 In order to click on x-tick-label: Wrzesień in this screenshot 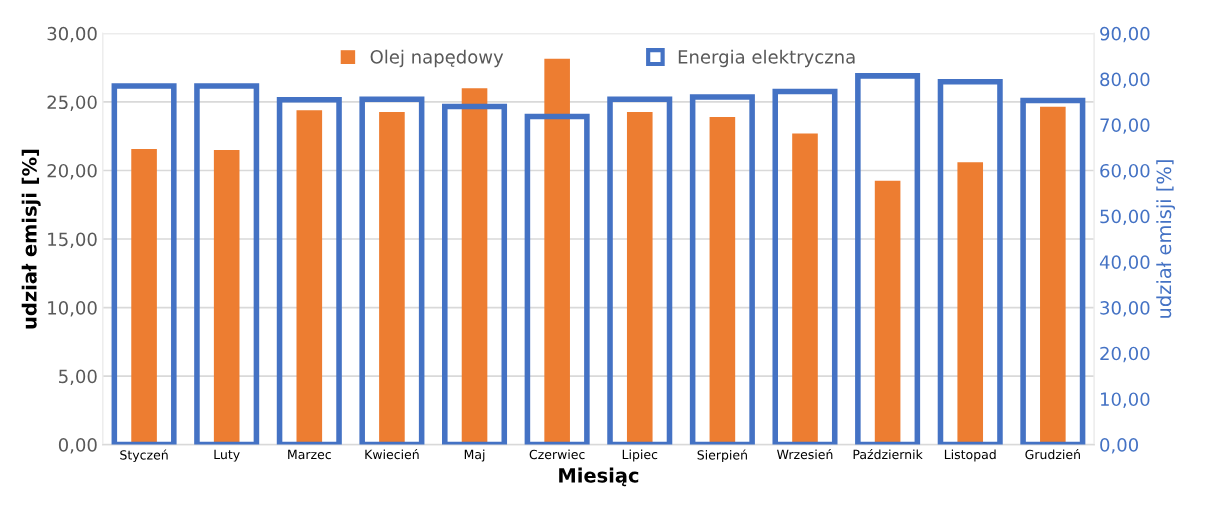, I will do `click(805, 454)`.